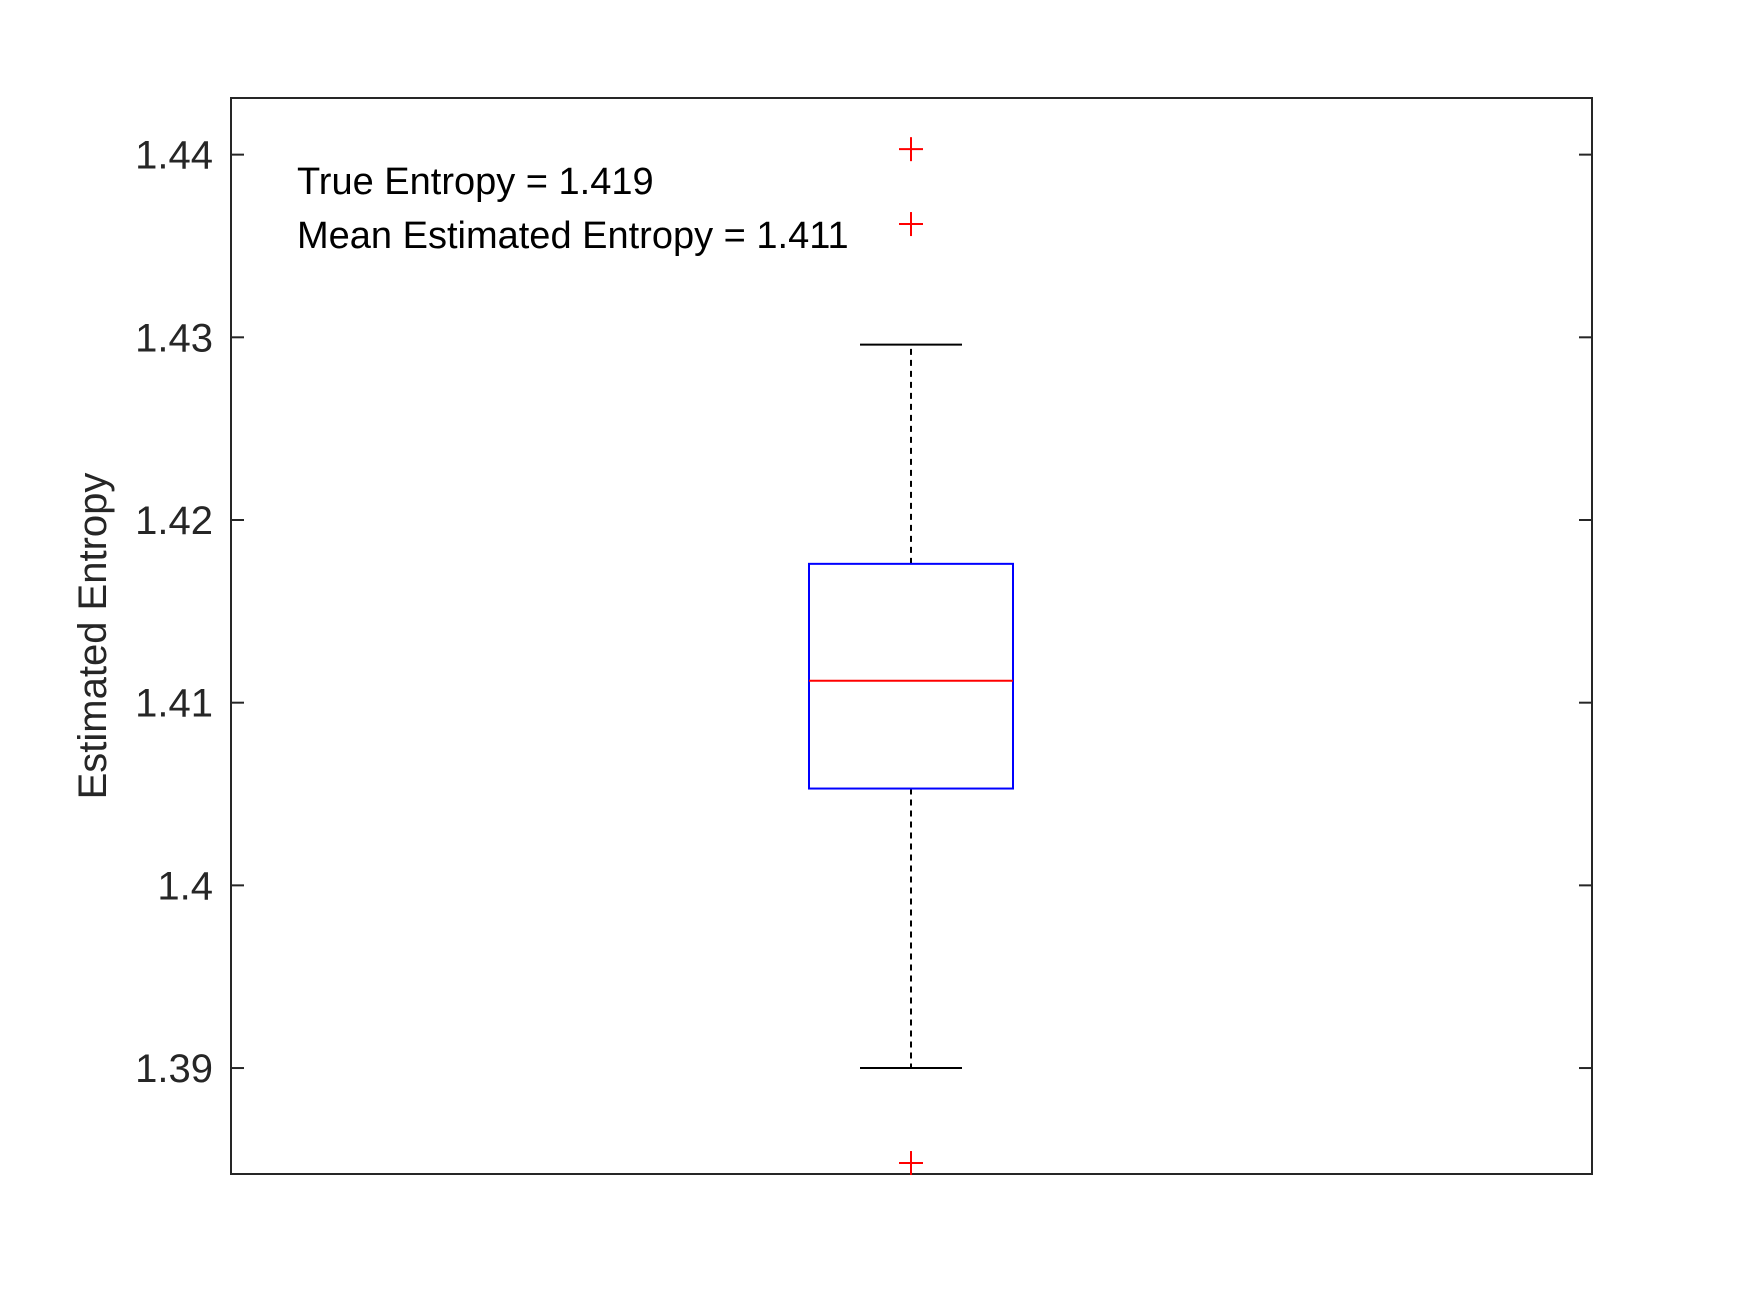  I want to click on y-tick-label: 1.42, so click(174, 521).